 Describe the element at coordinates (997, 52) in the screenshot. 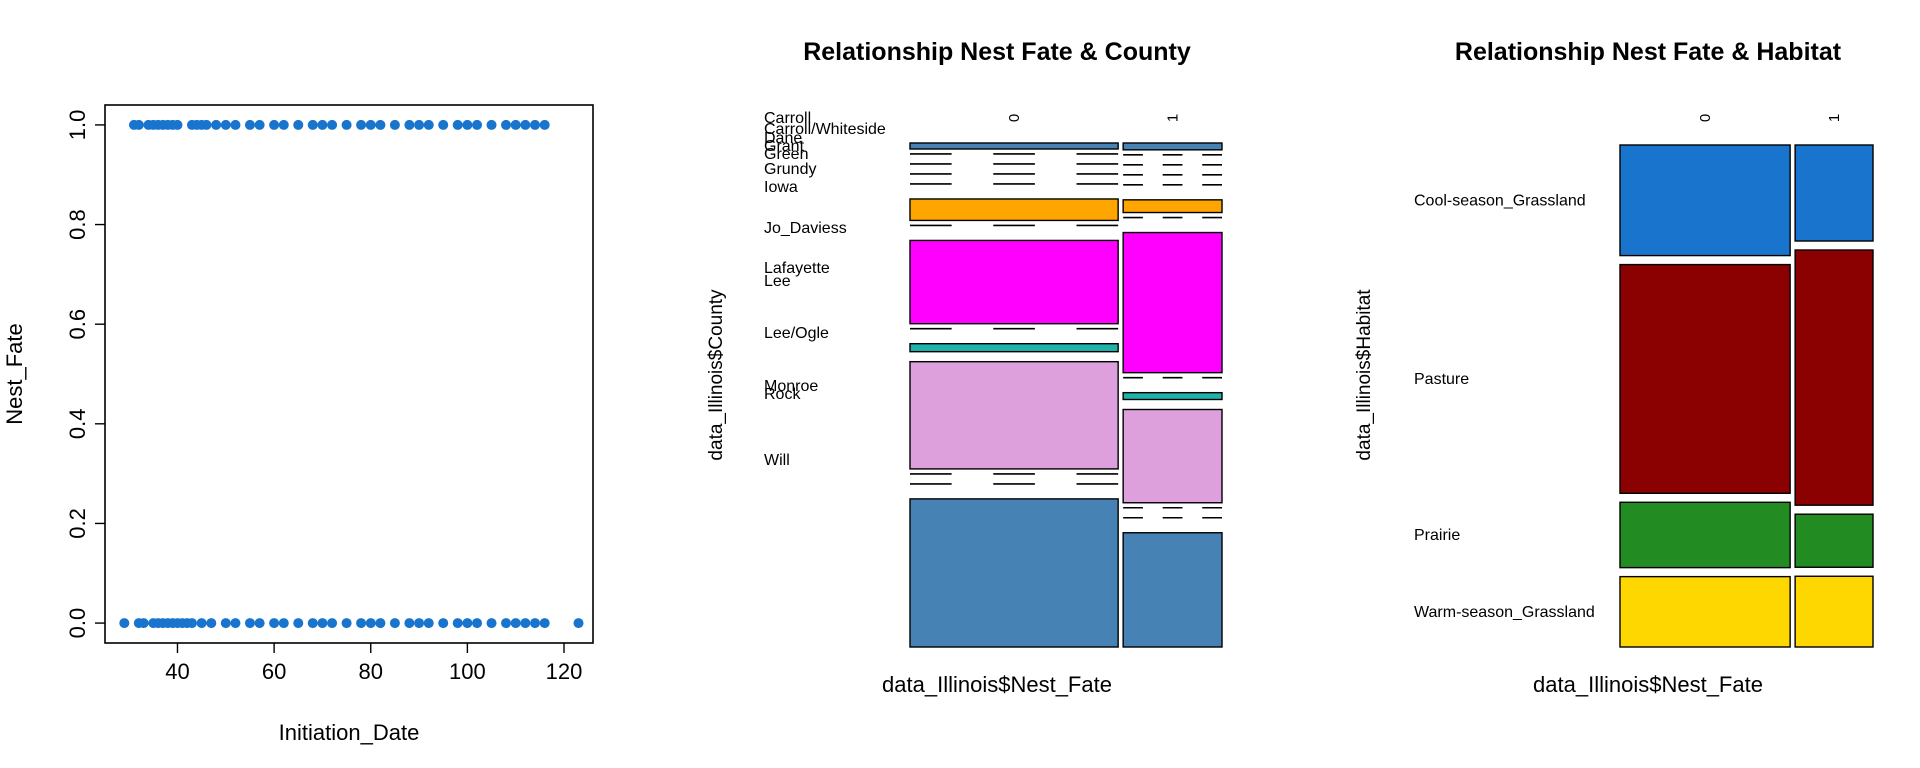

I see `county-mosaic-title: Relationship Nest Fate & County` at that location.